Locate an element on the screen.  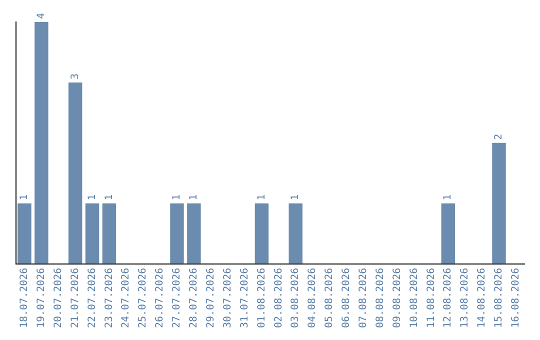
x-tick-label: 25.07.2026 is located at coordinates (143, 298).